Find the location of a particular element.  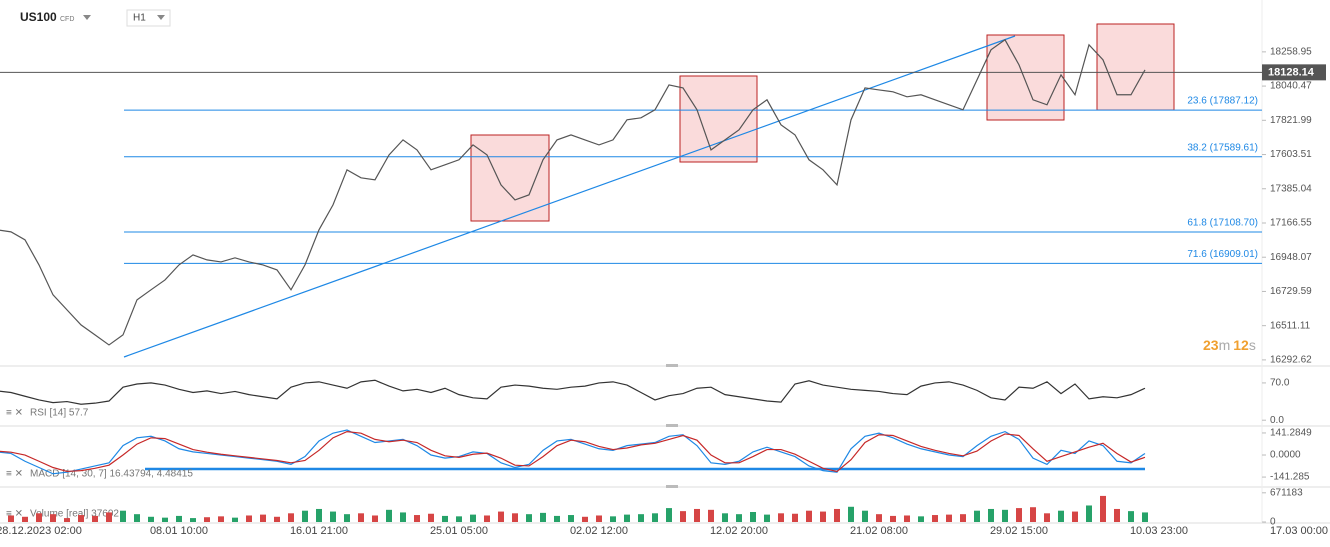

countdown: 23m 12s is located at coordinates (1229, 345).